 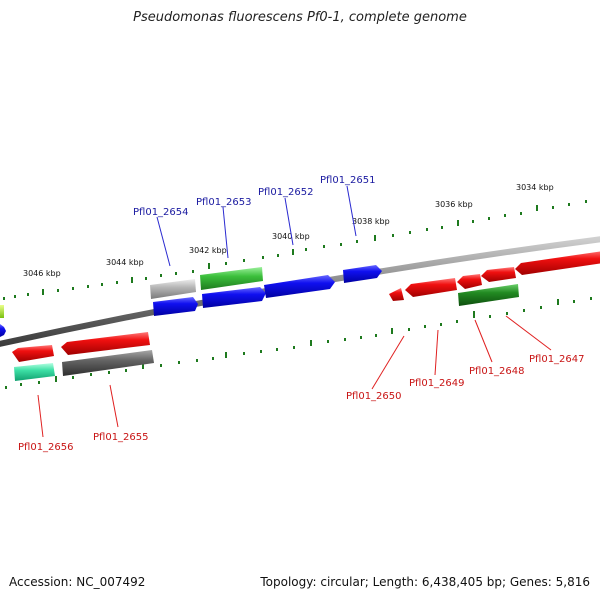 What do you see at coordinates (224, 202) in the screenshot?
I see `label-pfl01-2653: Pfl01_2653` at bounding box center [224, 202].